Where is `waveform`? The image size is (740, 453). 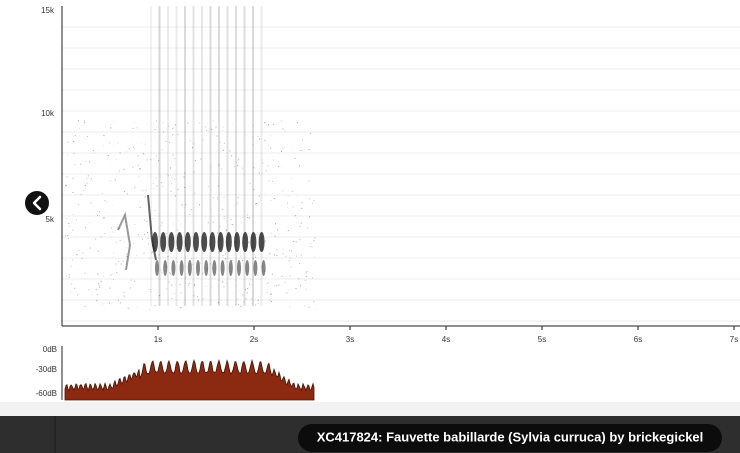
waveform is located at coordinates (189, 379).